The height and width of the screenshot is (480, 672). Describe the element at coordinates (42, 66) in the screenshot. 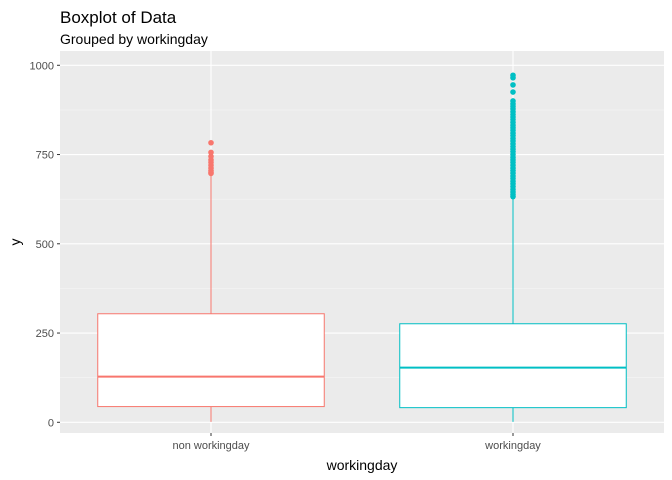

I see `y-tick-label: 1000` at that location.